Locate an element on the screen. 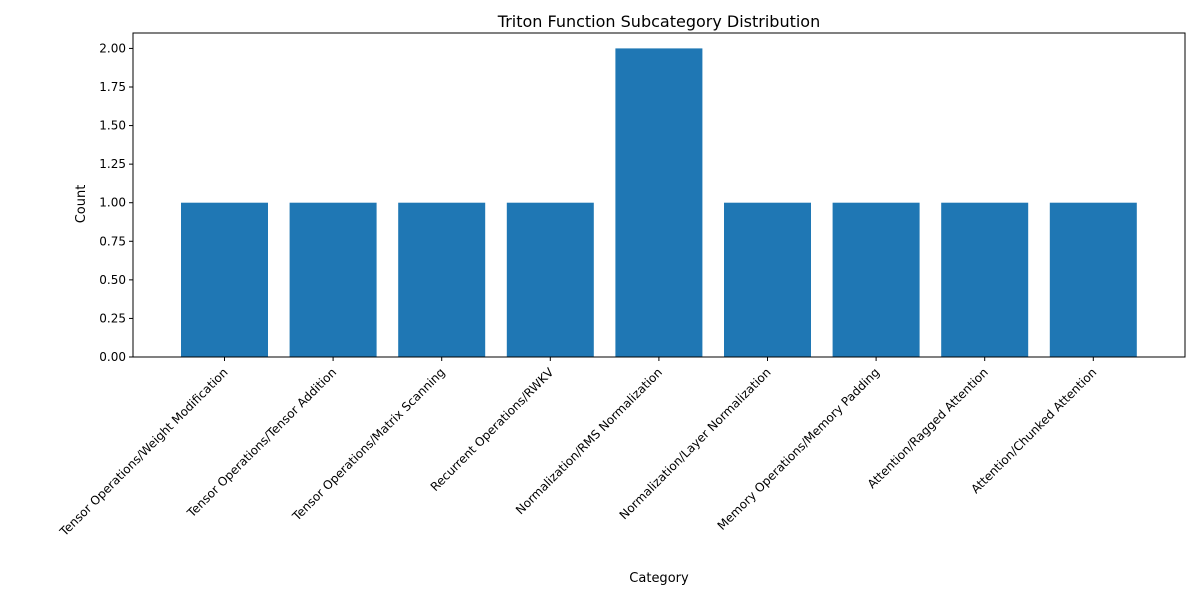 This screenshot has height=604, width=1200. y-tick-label: 1.00 is located at coordinates (112, 203).